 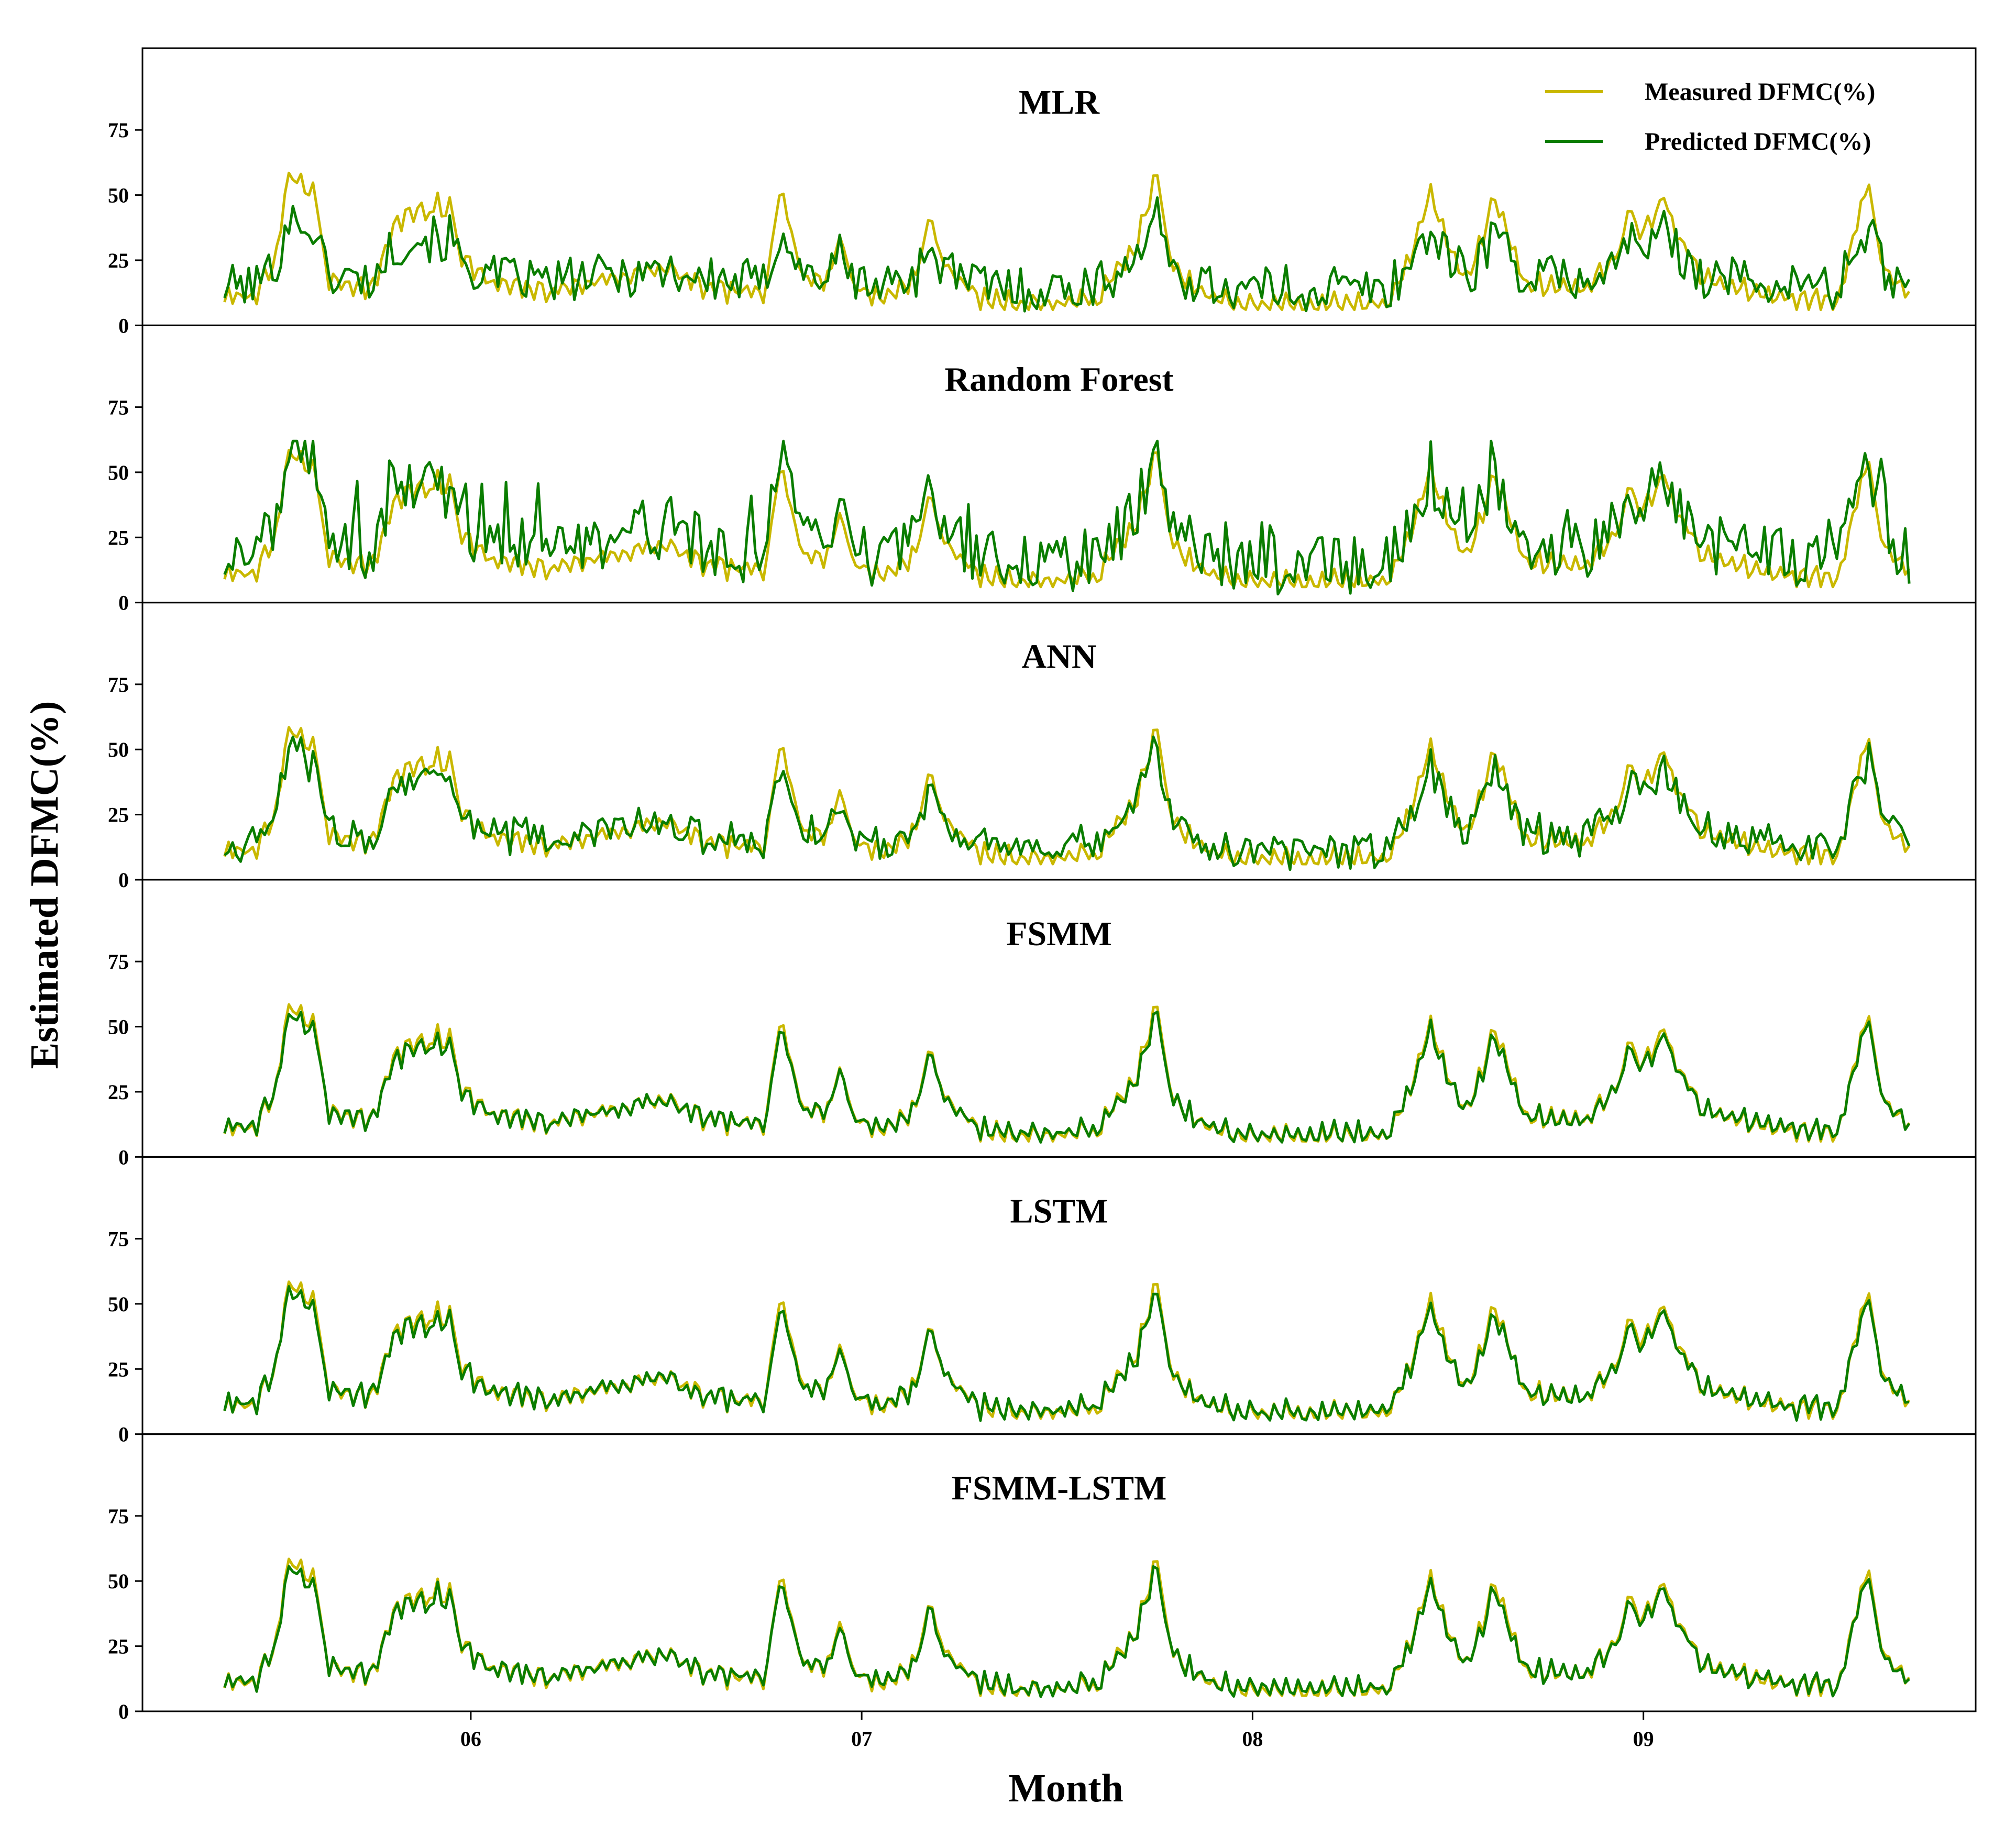 I want to click on panel-fsmm-lstm: 0 25 50 75 FSMM-LSTM, so click(x=1042, y=1578).